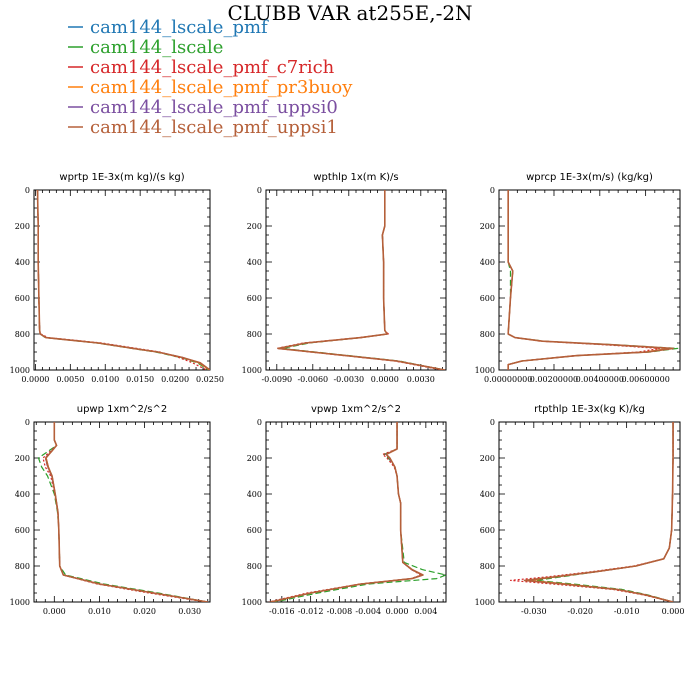 The width and height of the screenshot is (700, 700). What do you see at coordinates (349, 13) in the screenshot?
I see `figure-title: CLUBB VAR at255E,-2N` at bounding box center [349, 13].